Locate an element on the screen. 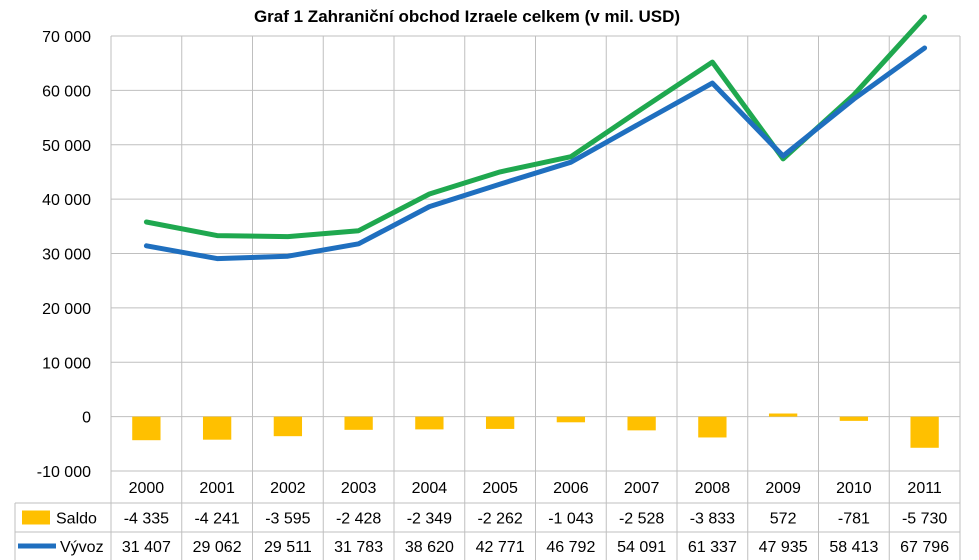 The height and width of the screenshot is (560, 979). x-tick-label: 2008 is located at coordinates (713, 488).